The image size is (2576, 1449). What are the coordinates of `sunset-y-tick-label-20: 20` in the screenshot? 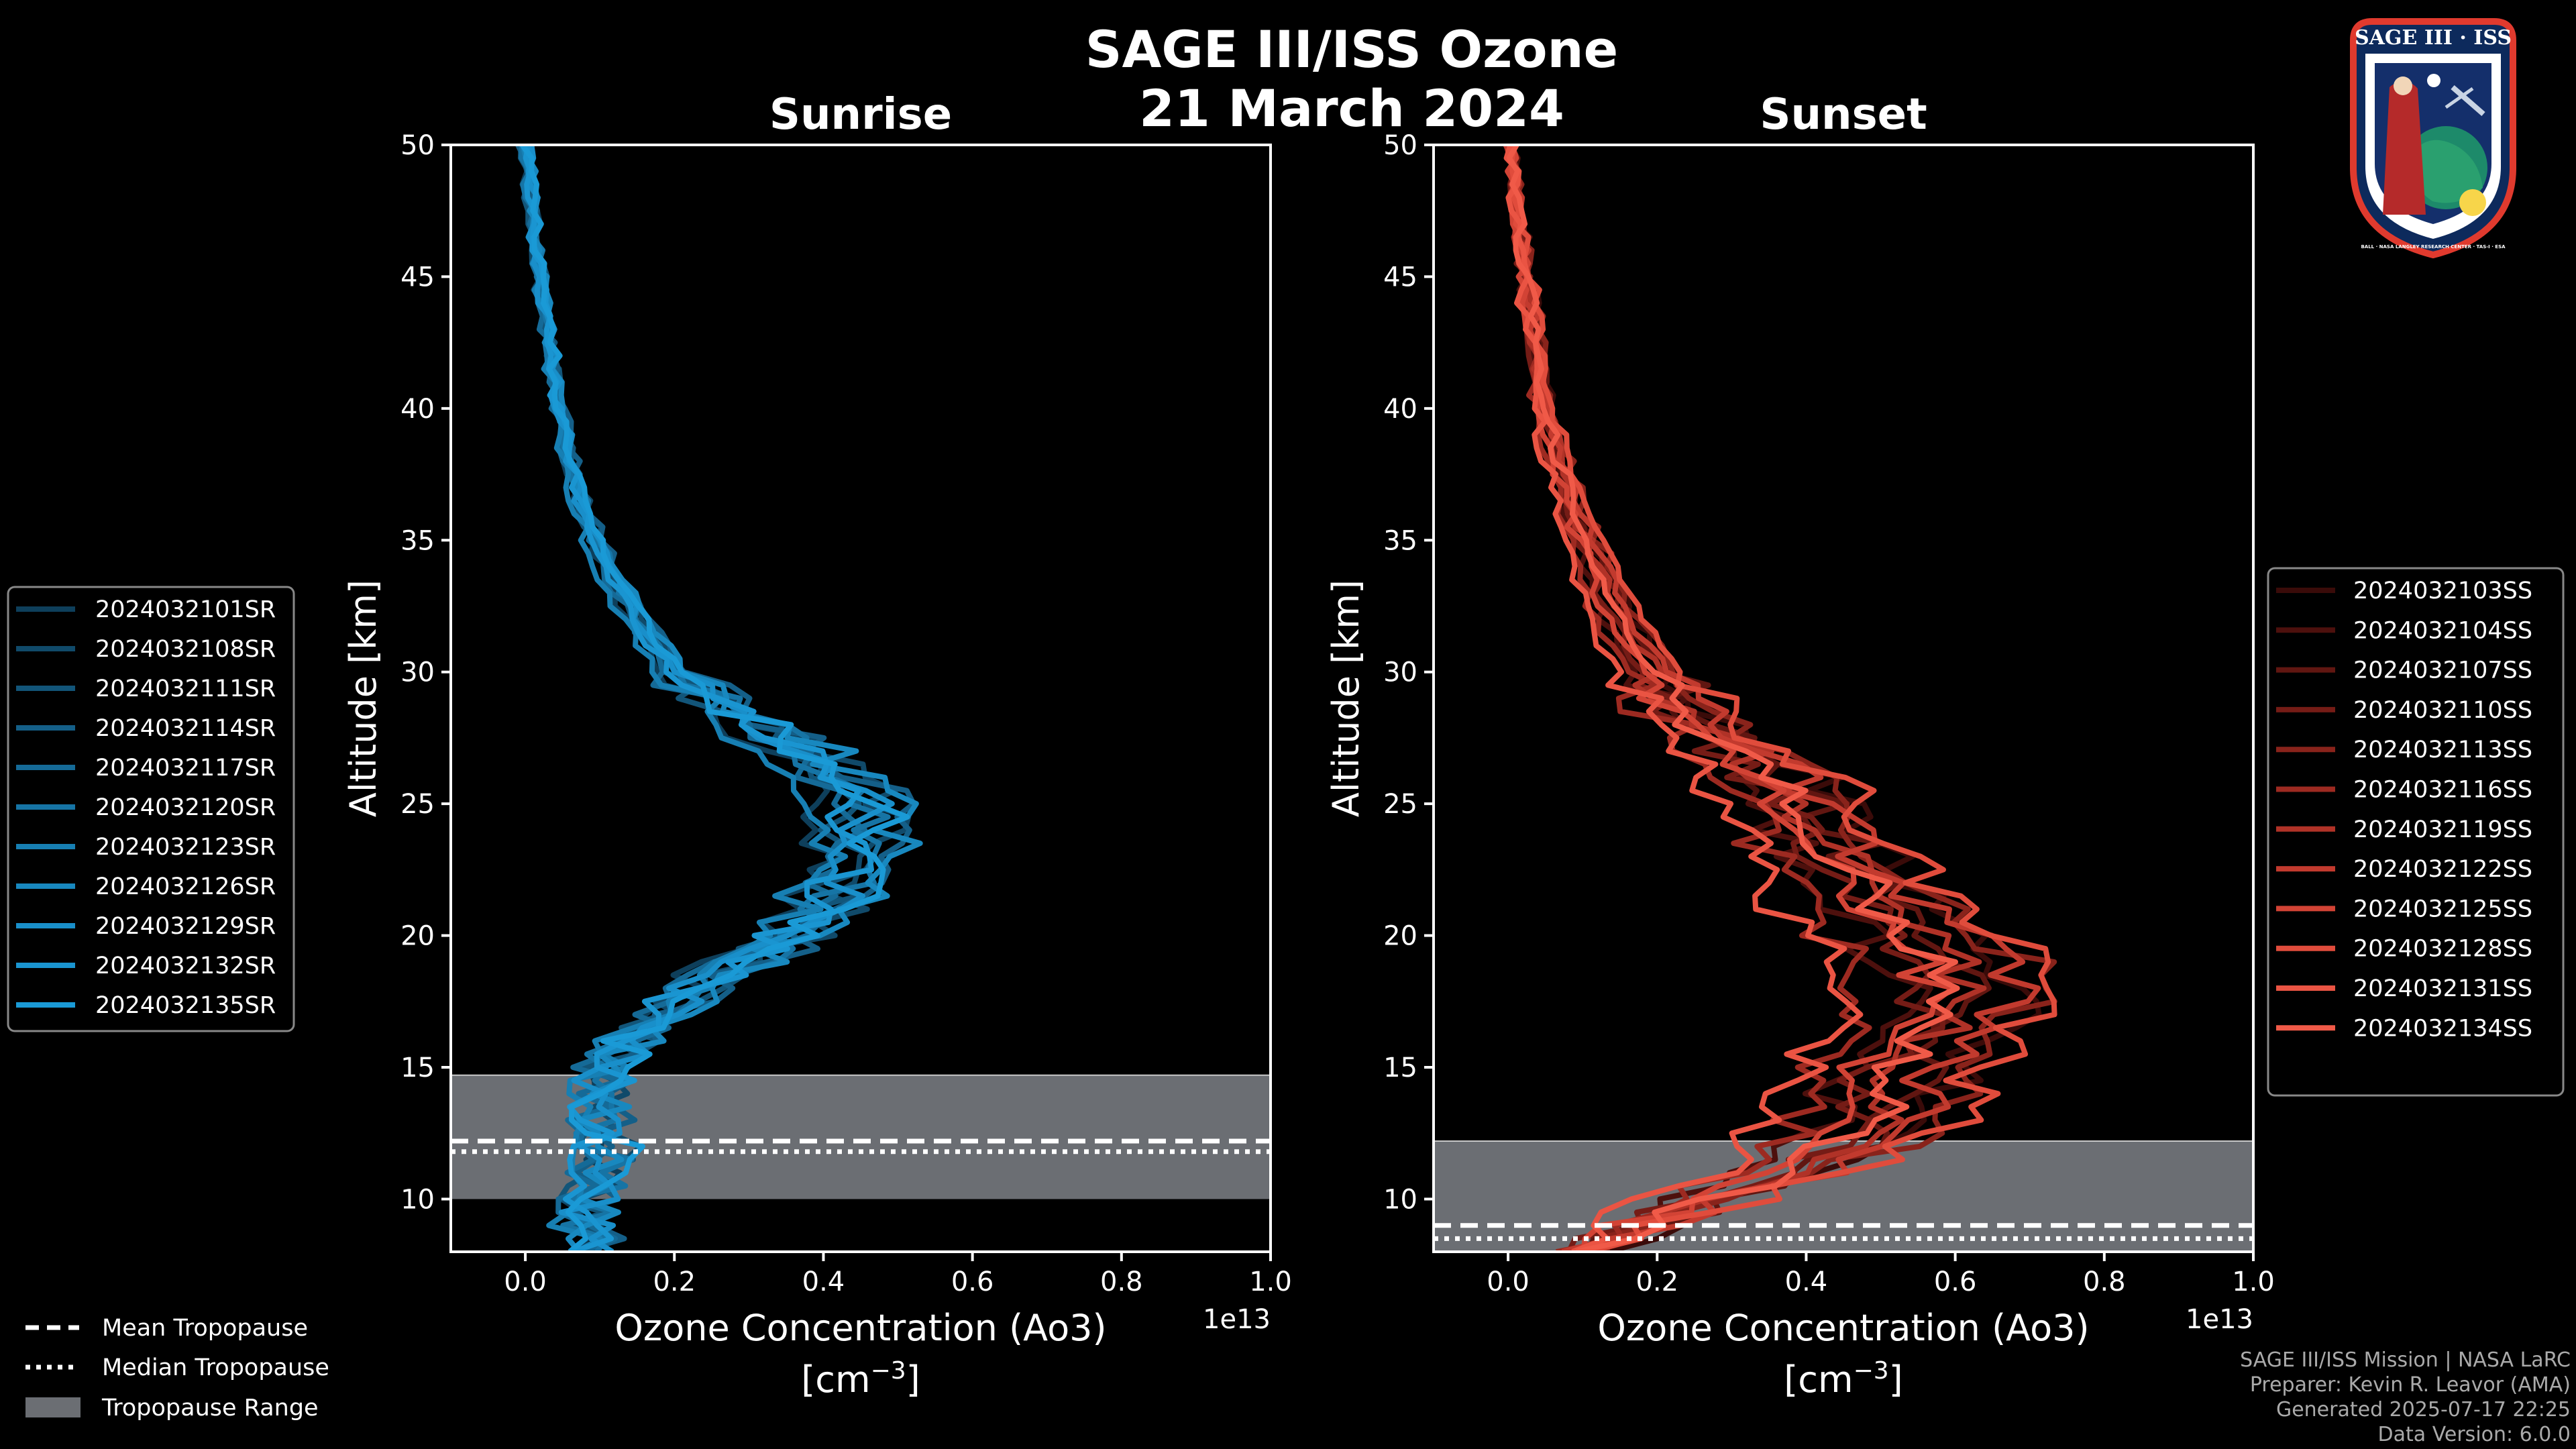 It's located at (1400, 936).